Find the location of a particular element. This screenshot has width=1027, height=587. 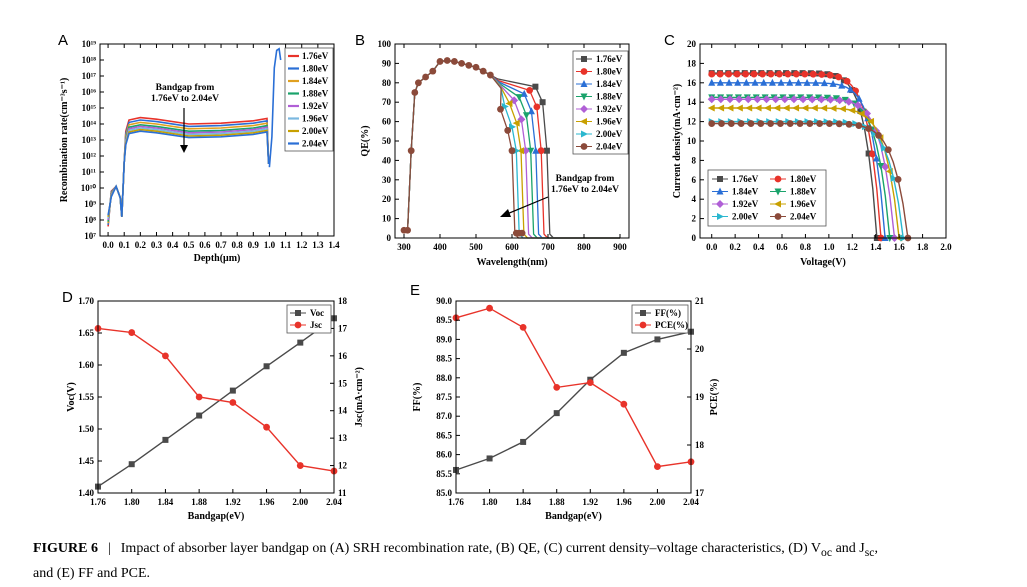

y-tick-label: 10¹⁵ is located at coordinates (89, 108).